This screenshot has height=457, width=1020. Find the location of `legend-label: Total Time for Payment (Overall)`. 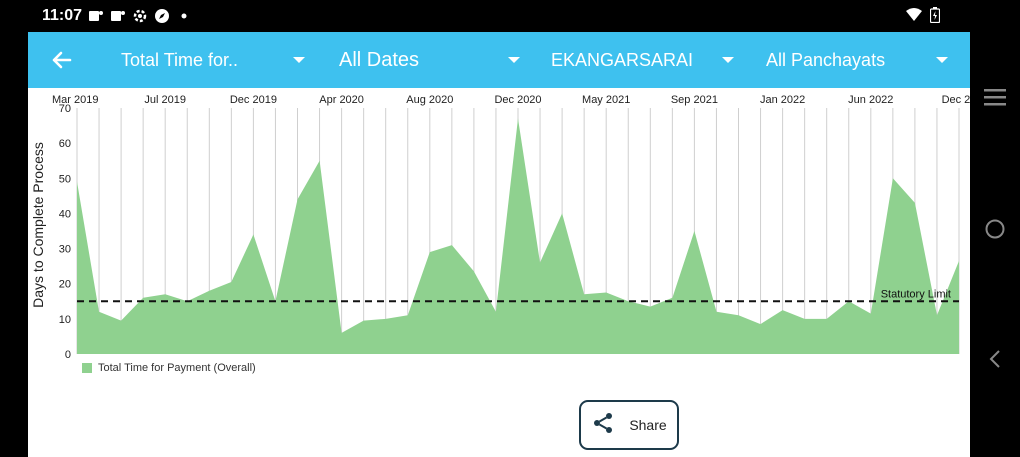

legend-label: Total Time for Payment (Overall) is located at coordinates (177, 368).